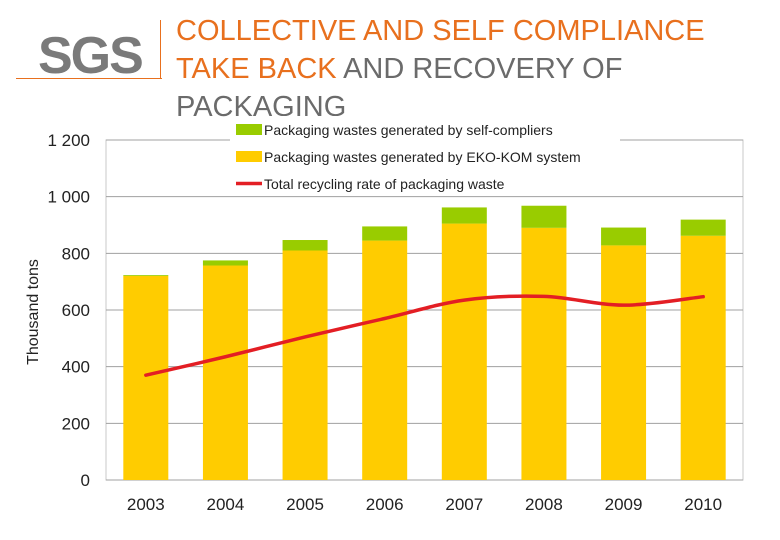  What do you see at coordinates (76, 423) in the screenshot?
I see `y-tick-label: 200` at bounding box center [76, 423].